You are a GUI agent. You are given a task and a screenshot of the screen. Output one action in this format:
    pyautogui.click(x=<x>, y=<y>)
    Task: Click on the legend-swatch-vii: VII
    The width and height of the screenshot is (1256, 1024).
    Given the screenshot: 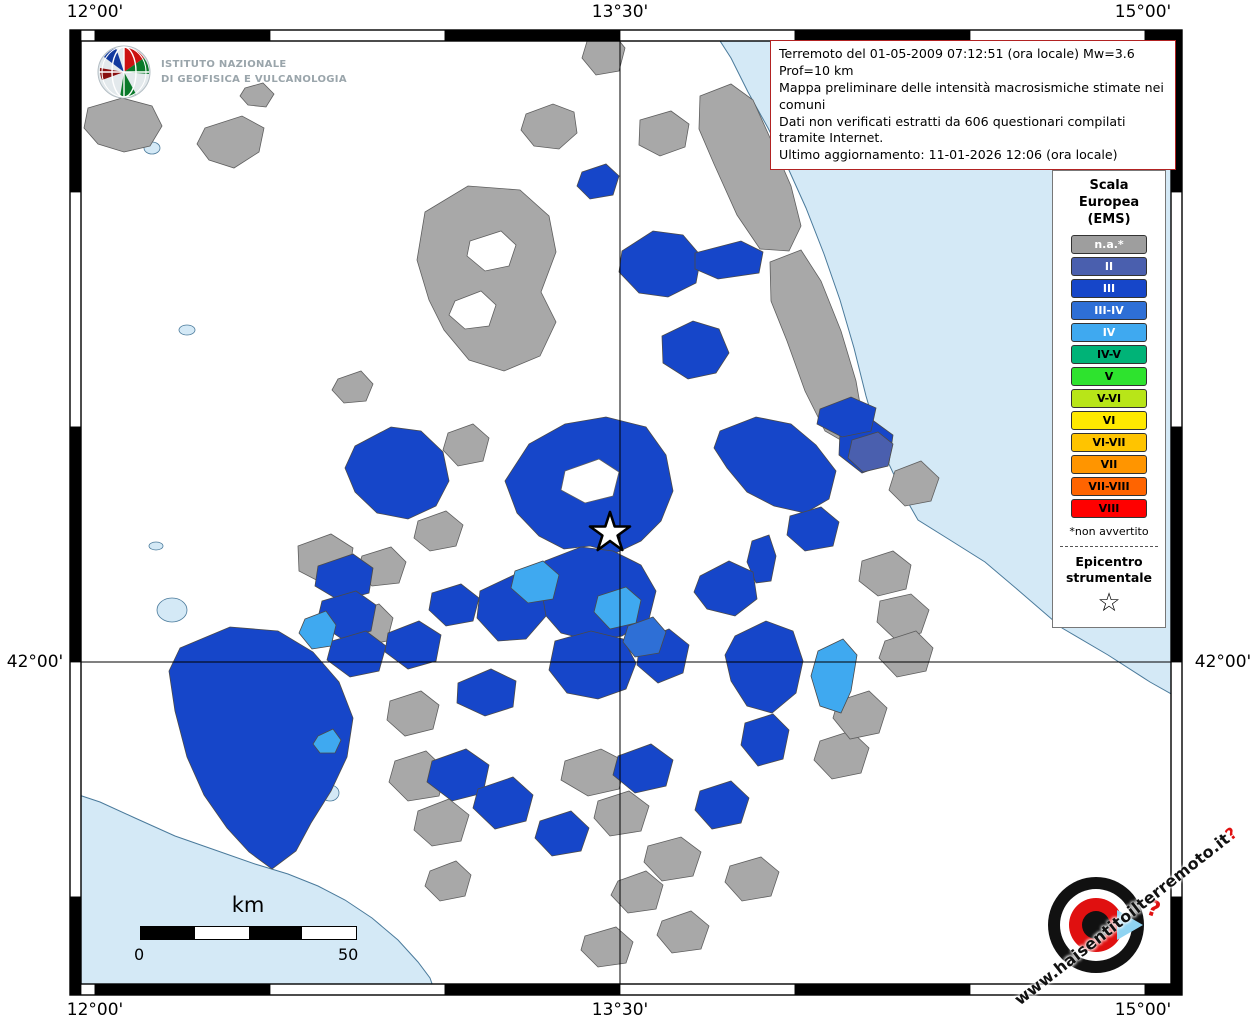 What is the action you would take?
    pyautogui.click(x=1109, y=464)
    